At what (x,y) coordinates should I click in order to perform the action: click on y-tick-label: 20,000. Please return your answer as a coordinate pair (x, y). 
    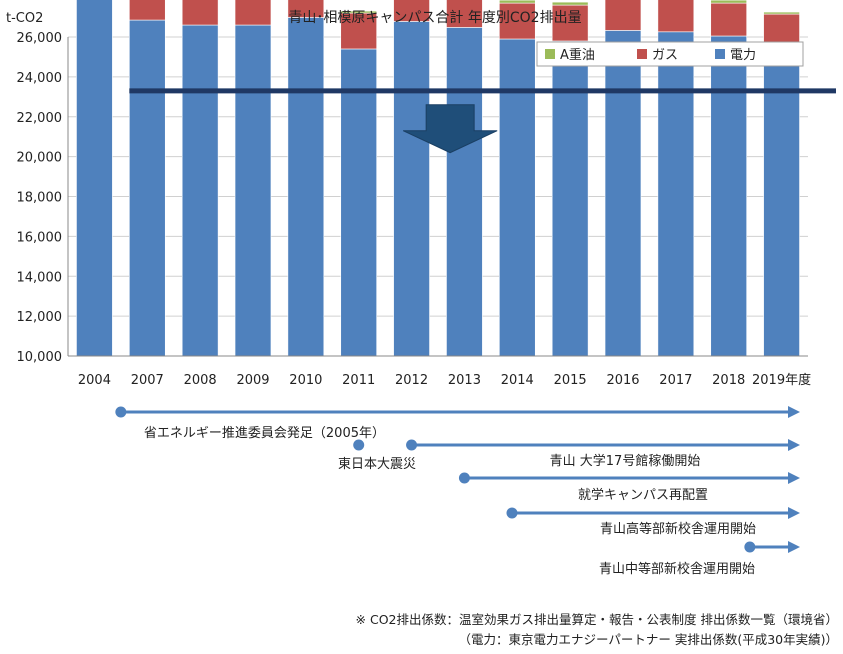
    Looking at the image, I should click on (40, 158).